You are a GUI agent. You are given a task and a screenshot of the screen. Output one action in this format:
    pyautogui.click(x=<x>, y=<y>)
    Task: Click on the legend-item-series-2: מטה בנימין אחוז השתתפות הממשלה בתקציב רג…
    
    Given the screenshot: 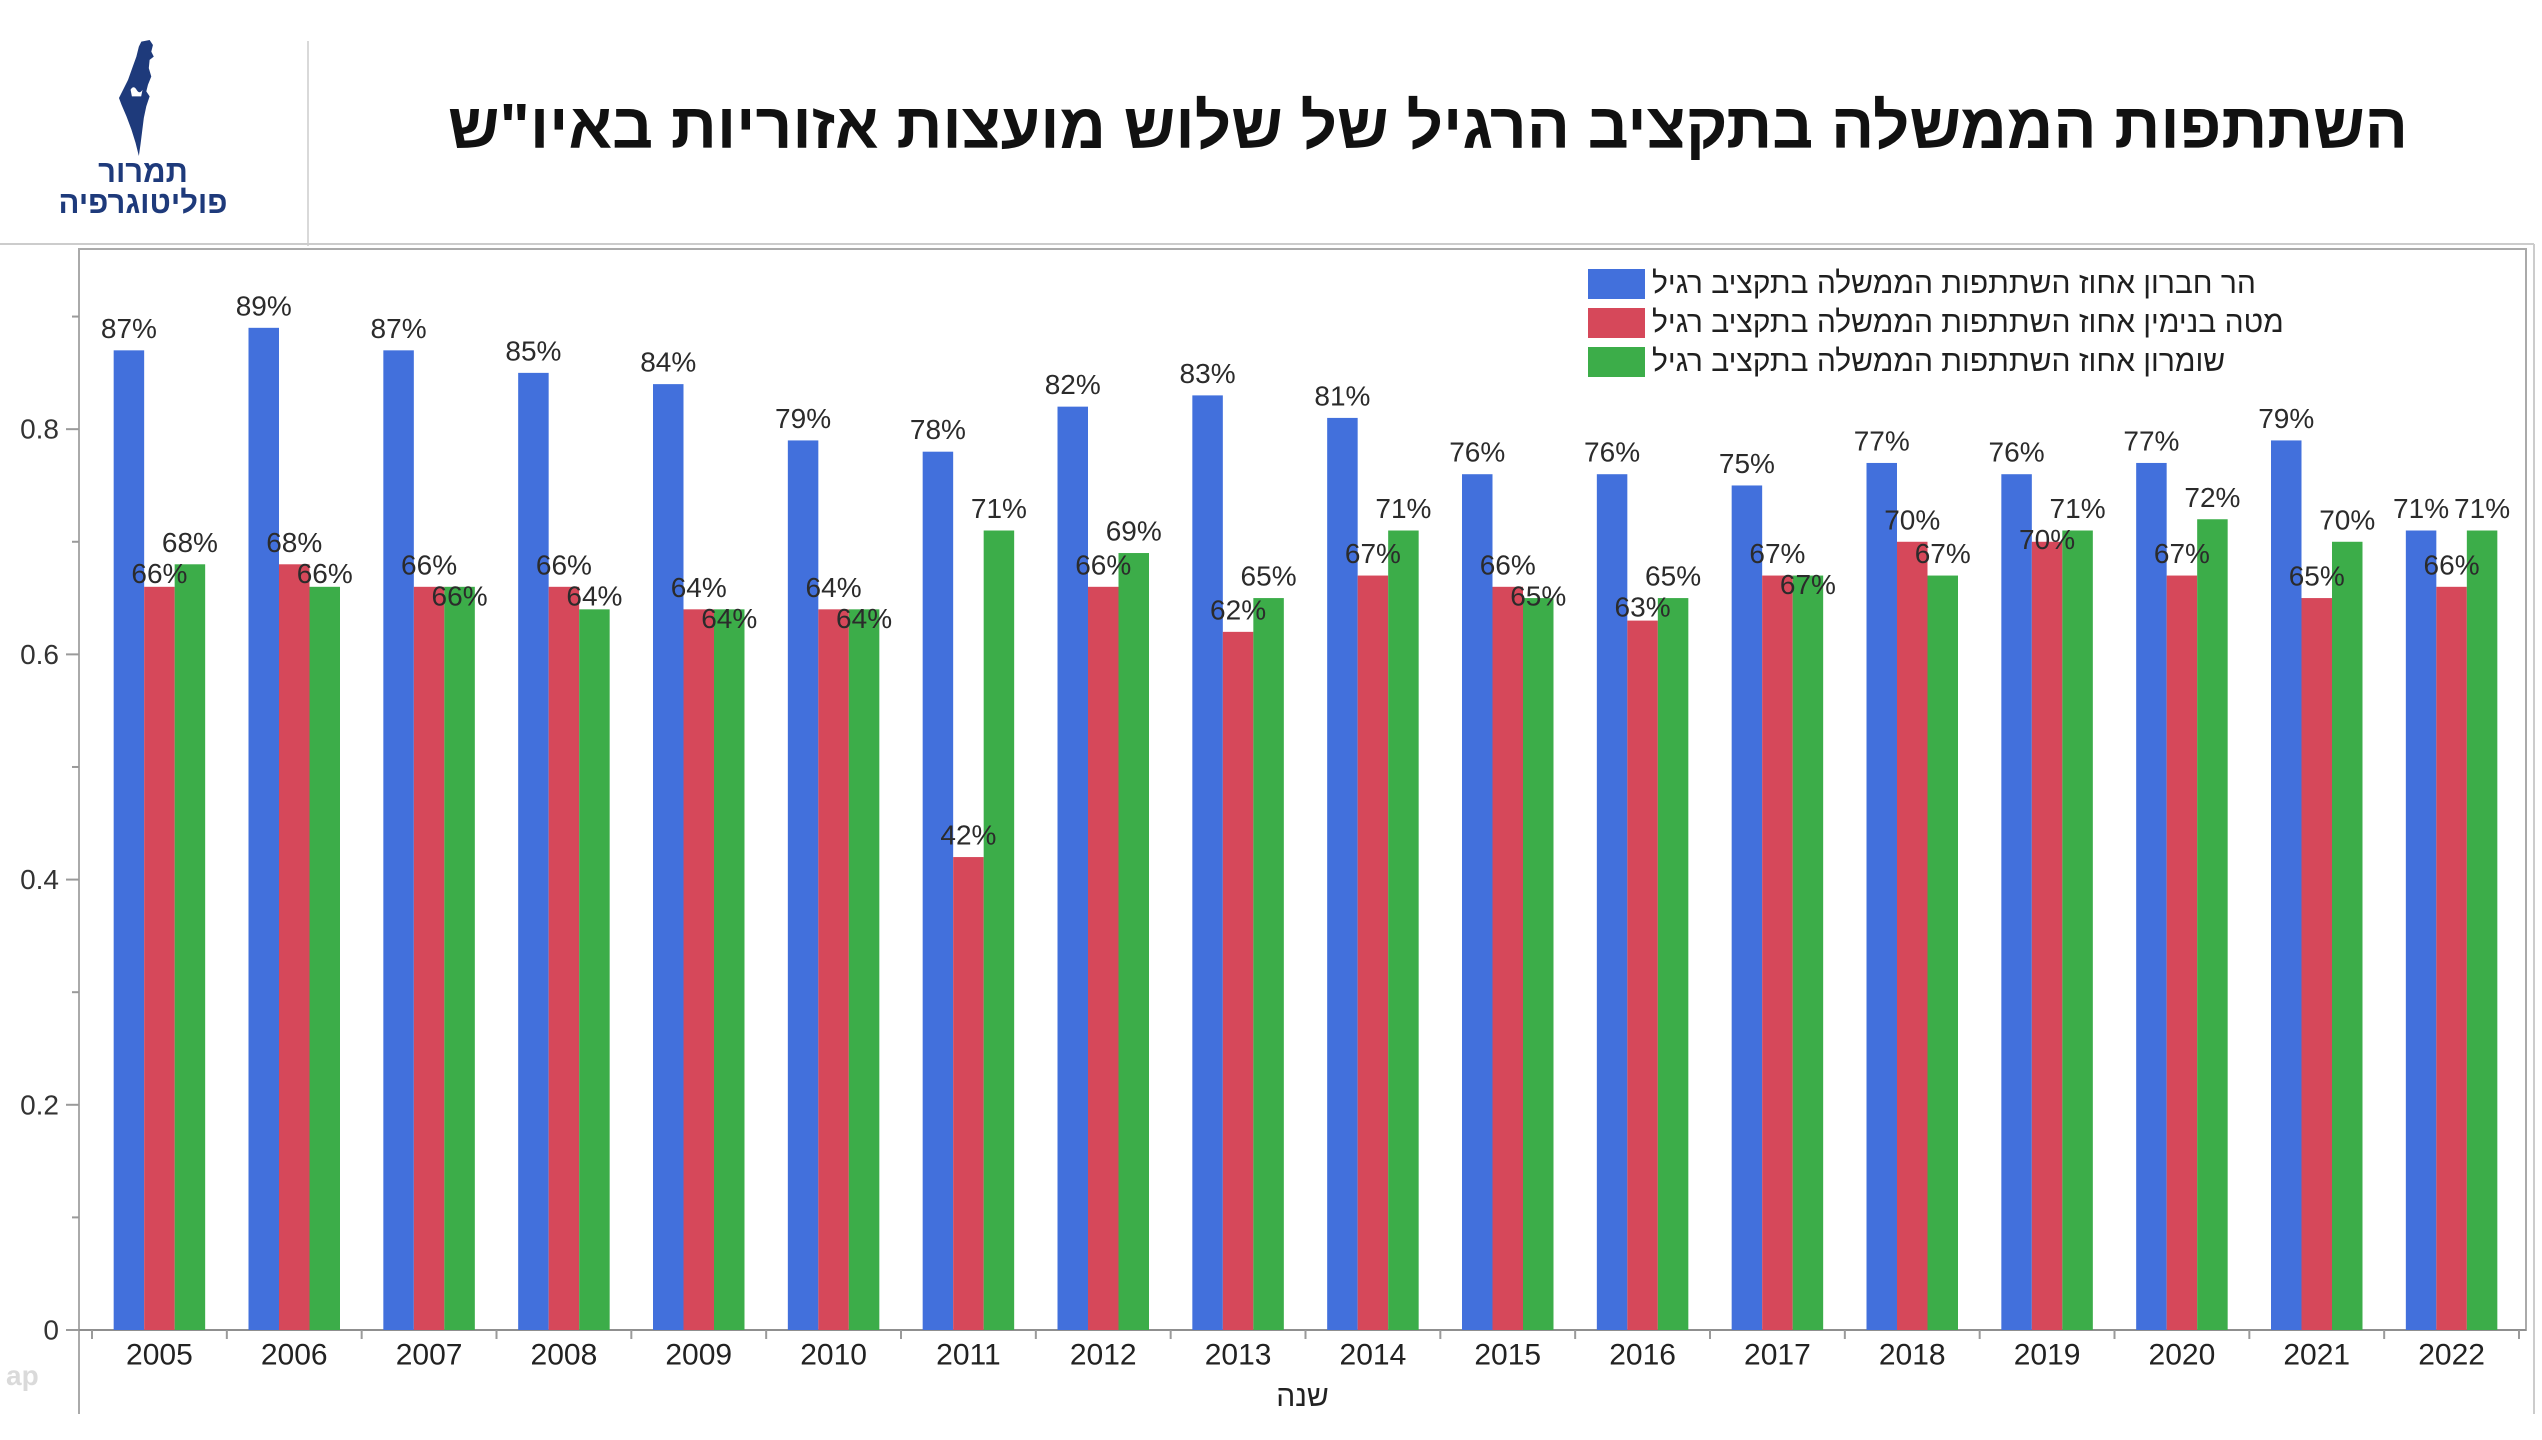 What is the action you would take?
    pyautogui.click(x=1936, y=322)
    